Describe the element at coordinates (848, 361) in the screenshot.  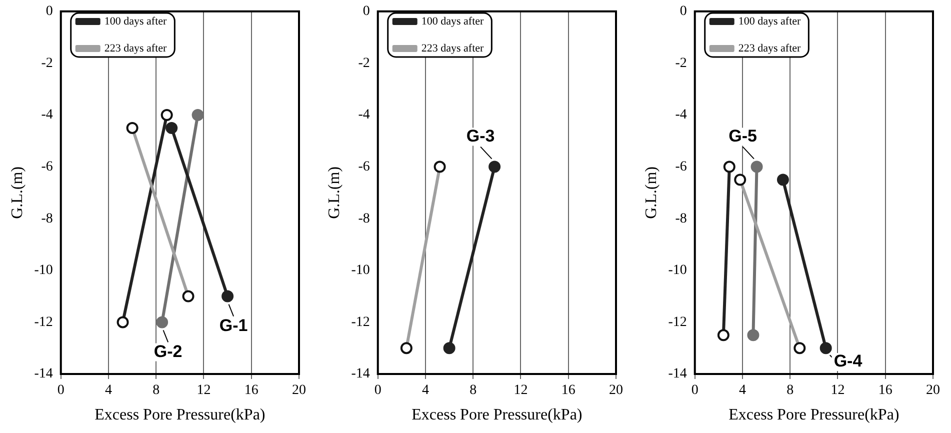
I see `annotation: G-4` at that location.